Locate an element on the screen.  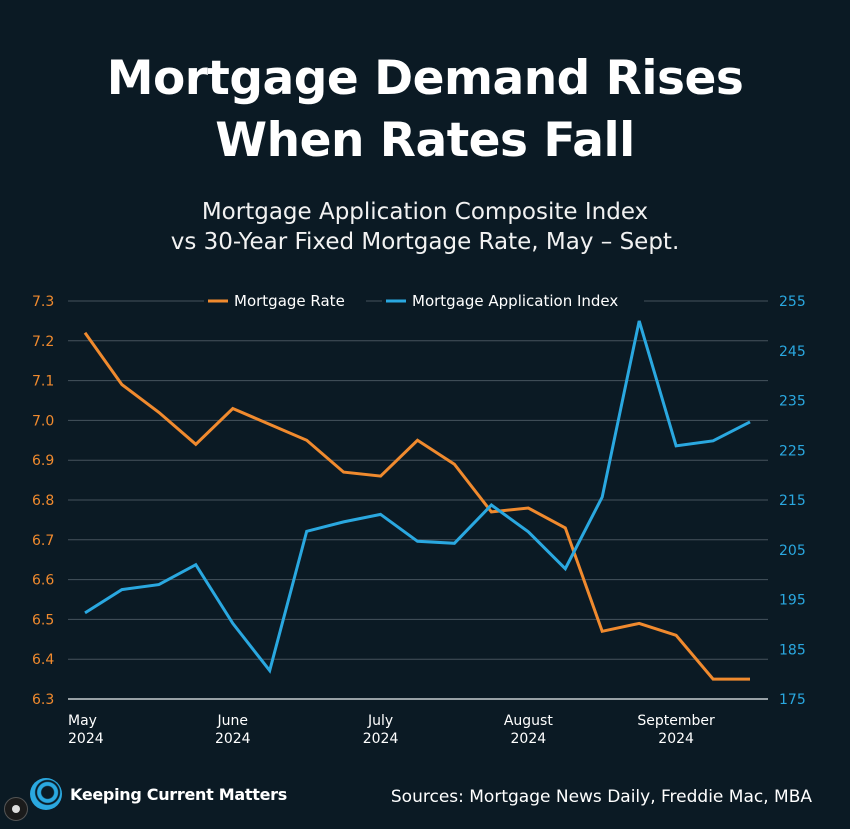
subtitle-line-1: Mortgage Application Composite Index is located at coordinates (425, 212).